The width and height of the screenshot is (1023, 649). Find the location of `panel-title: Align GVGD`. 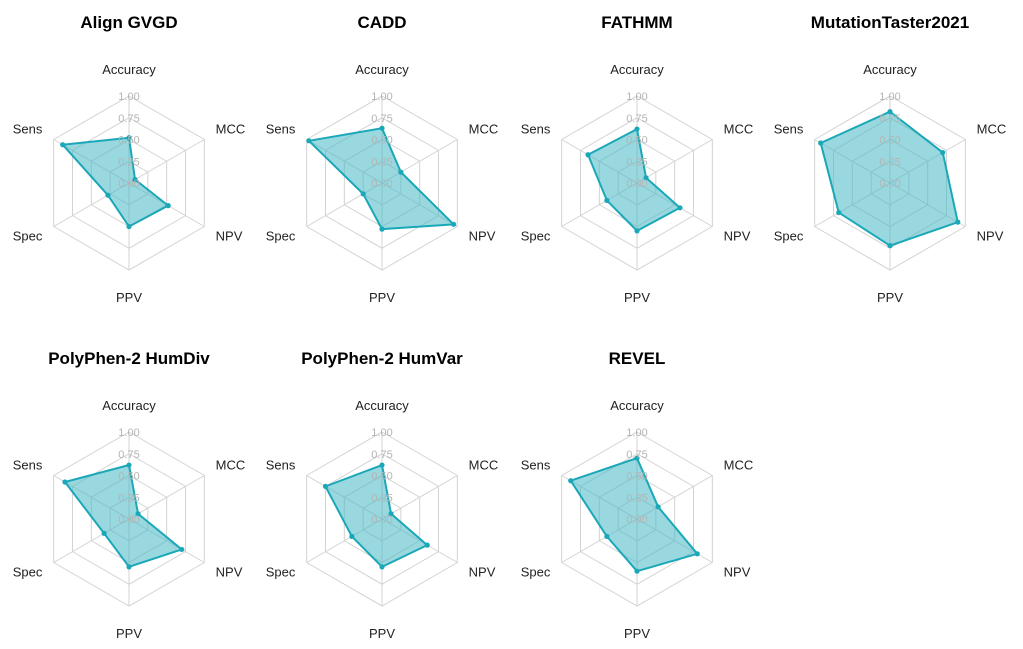

panel-title: Align GVGD is located at coordinates (128, 22).